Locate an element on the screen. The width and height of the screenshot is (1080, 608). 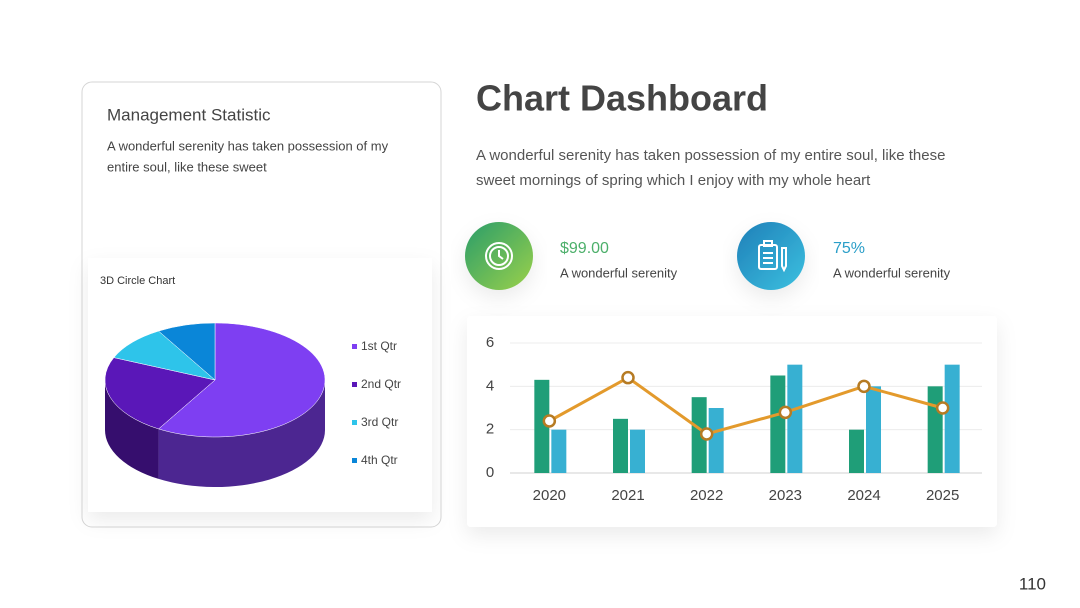
y-tick-label: 6 is located at coordinates (490, 342).